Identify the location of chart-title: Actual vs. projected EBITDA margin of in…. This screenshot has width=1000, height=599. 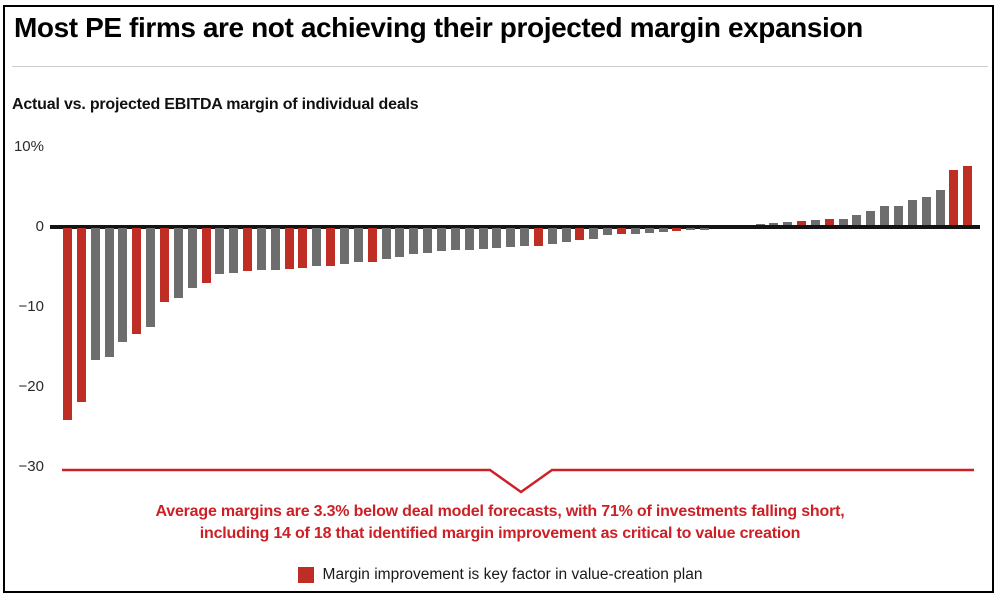
(215, 104).